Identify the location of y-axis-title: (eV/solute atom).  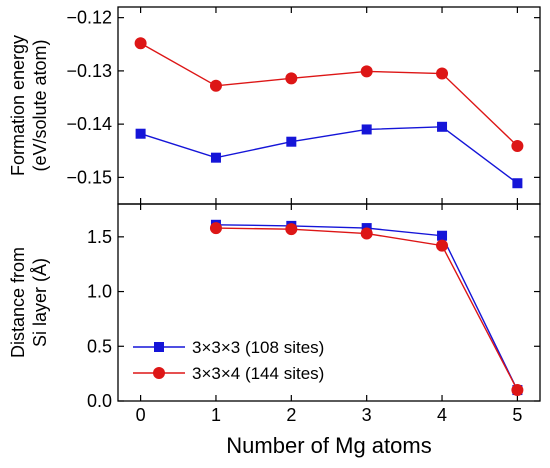
(40, 105).